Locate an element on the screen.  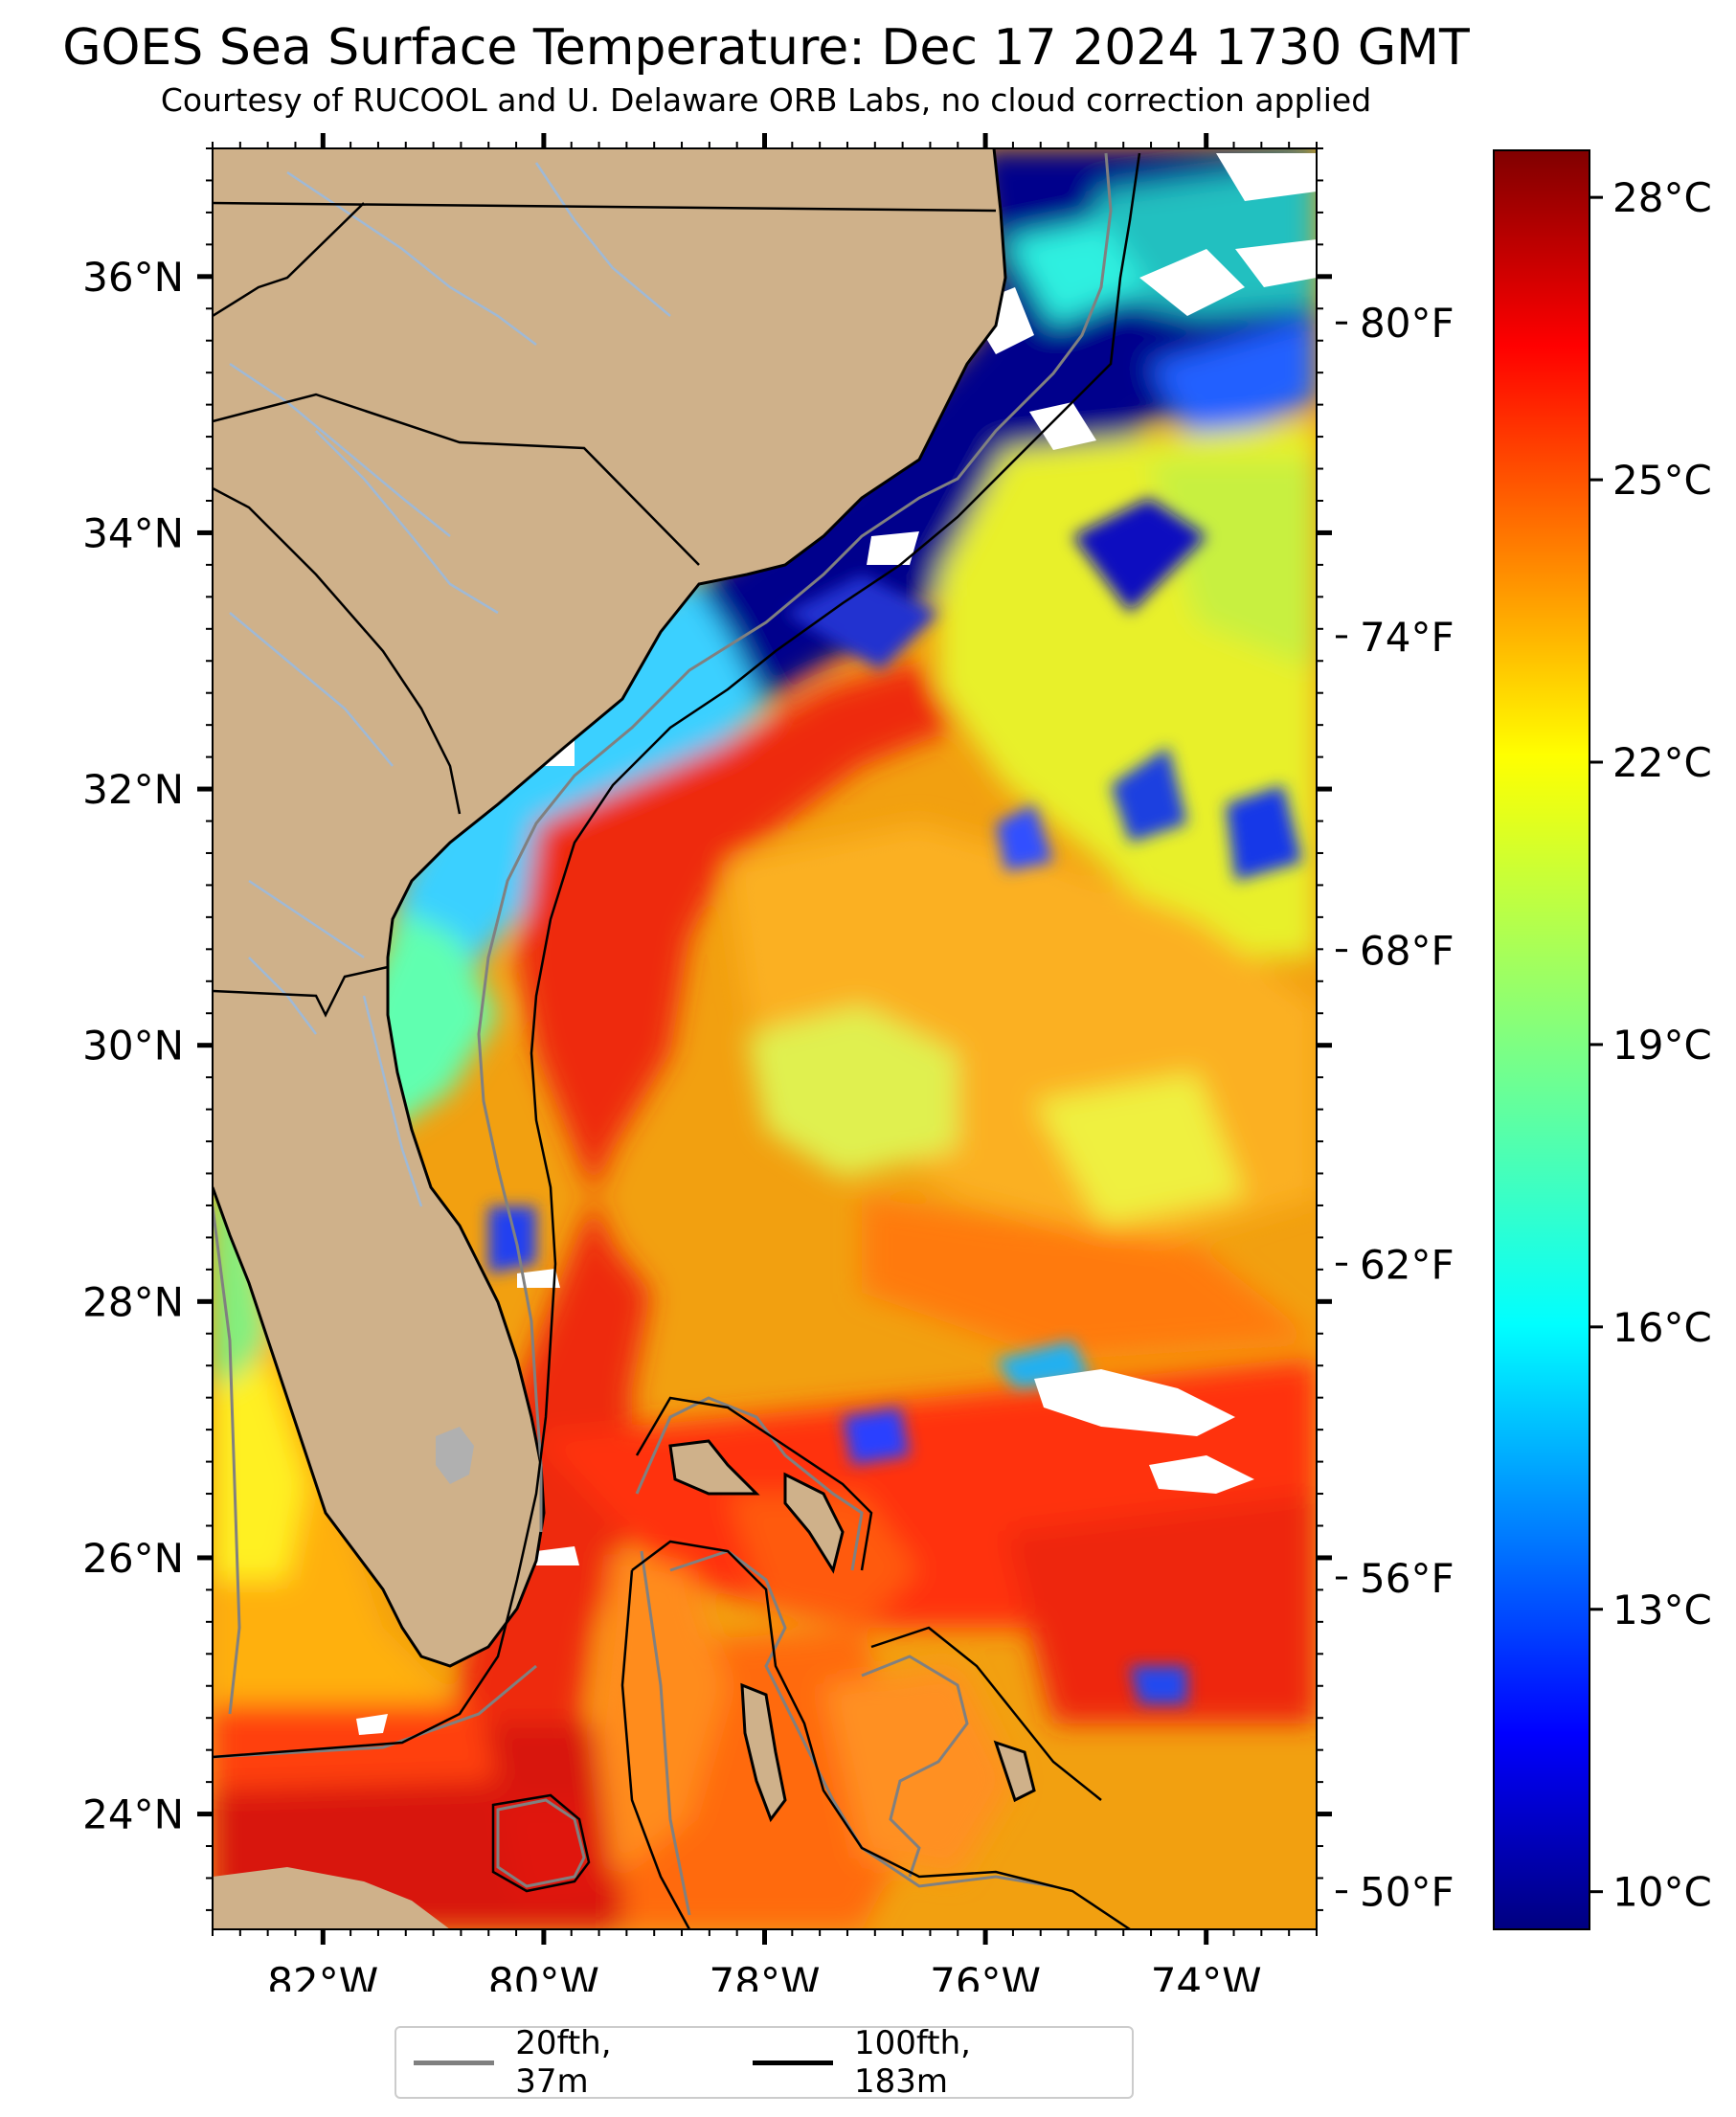
contour-legend: 20fth, 37m 100fth, 183m is located at coordinates (764, 2063).